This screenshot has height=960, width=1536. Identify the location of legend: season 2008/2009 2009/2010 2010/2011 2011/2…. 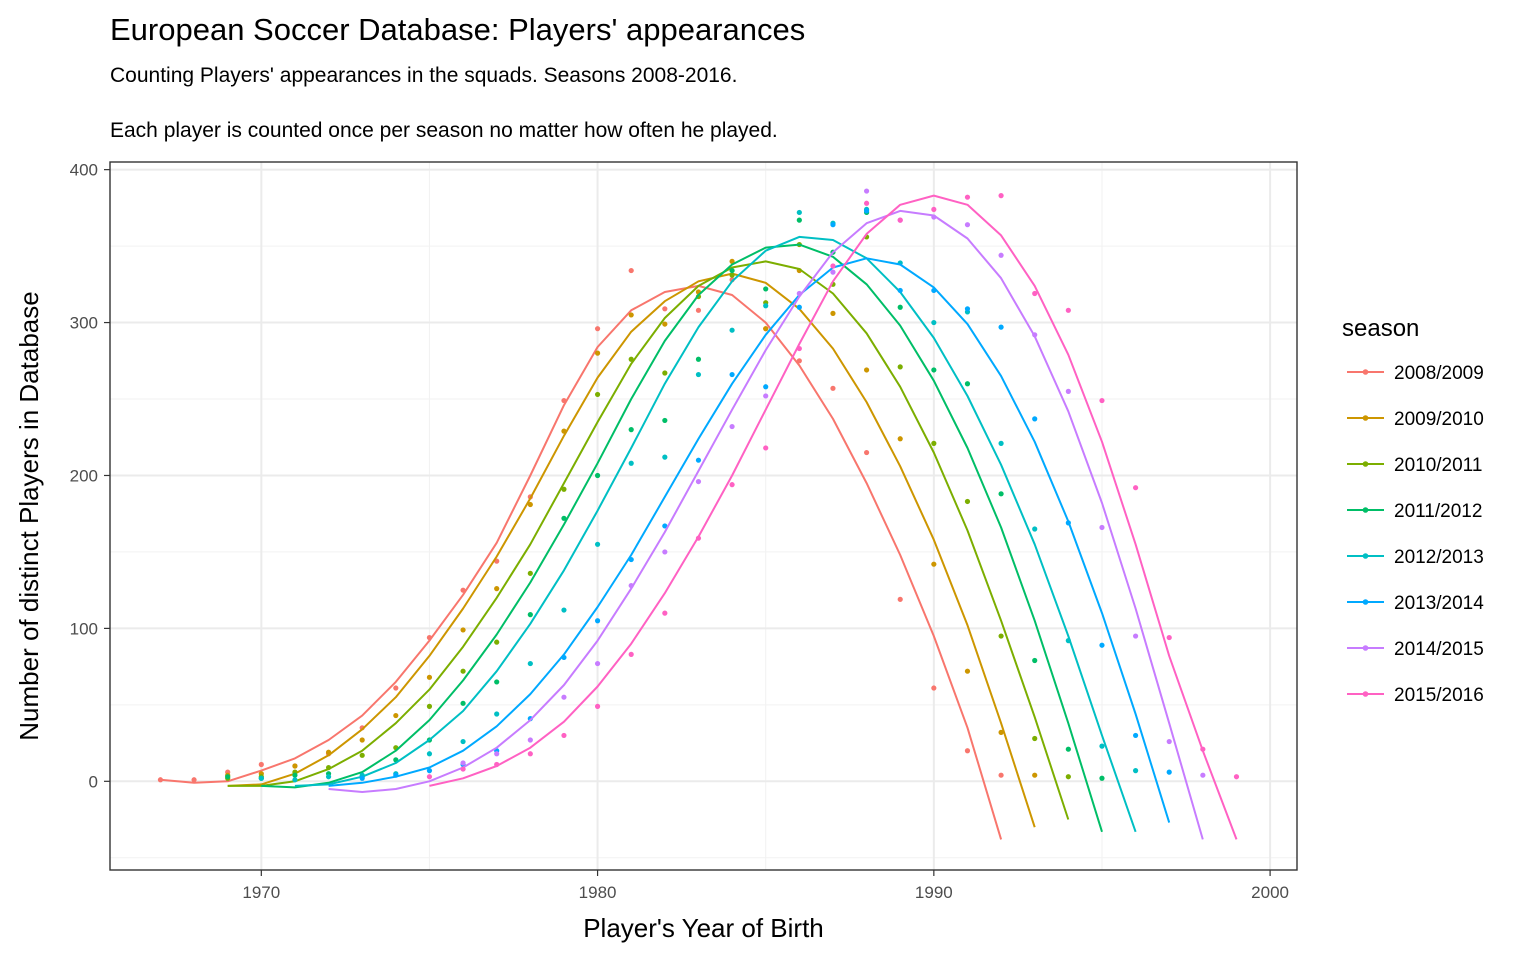
(1413, 510).